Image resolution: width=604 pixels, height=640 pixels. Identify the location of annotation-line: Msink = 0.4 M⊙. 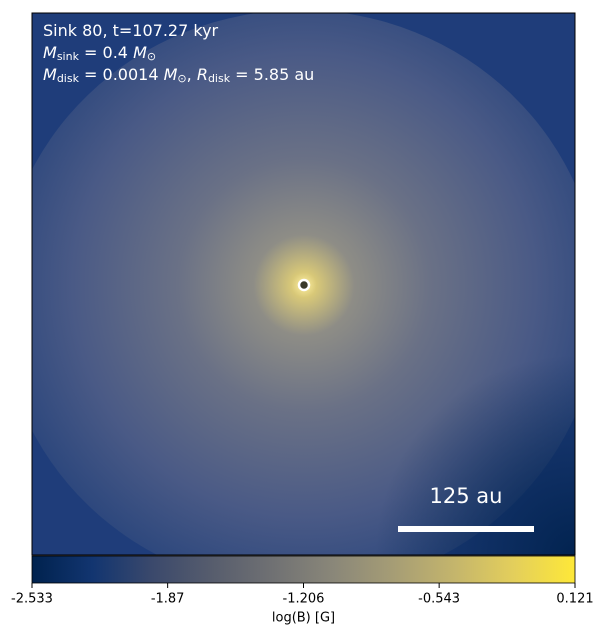
(99, 53).